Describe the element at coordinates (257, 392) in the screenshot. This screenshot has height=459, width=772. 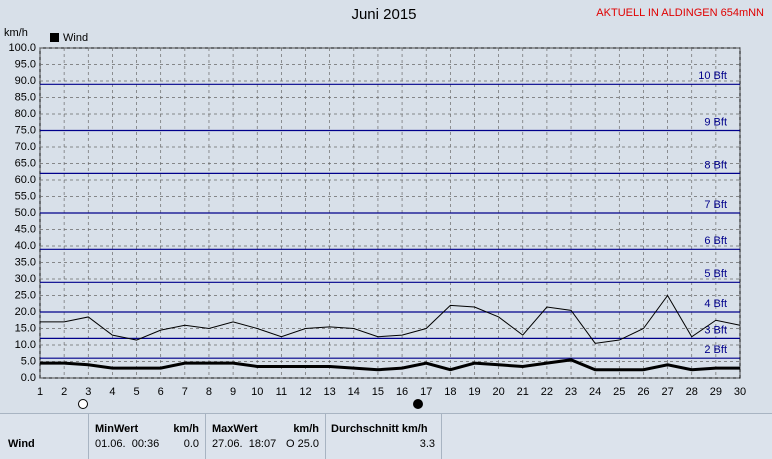
I see `x-tick-label: 10` at that location.